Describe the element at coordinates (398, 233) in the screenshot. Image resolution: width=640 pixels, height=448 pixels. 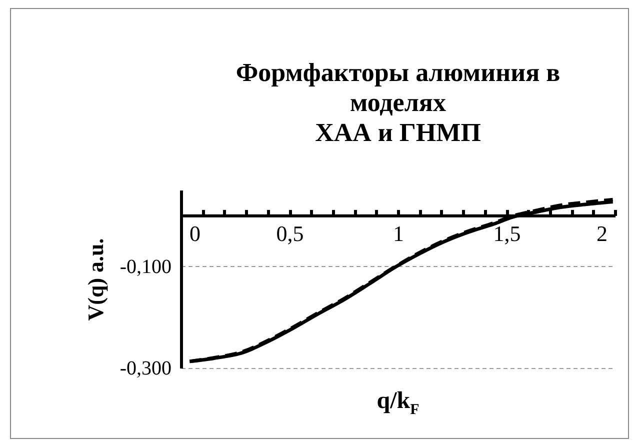
I see `x-tick-label: 1` at that location.